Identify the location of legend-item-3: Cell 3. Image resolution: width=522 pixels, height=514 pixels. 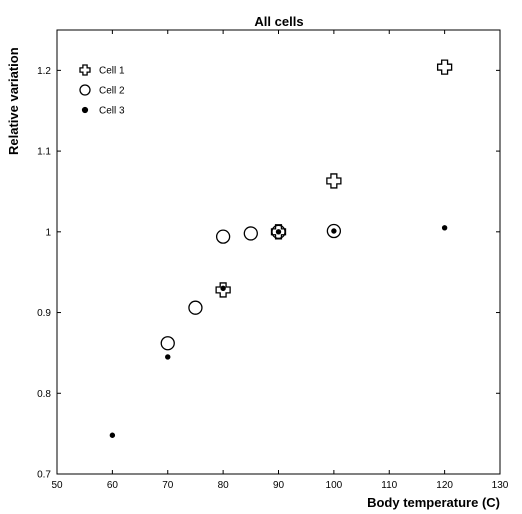
(103, 111).